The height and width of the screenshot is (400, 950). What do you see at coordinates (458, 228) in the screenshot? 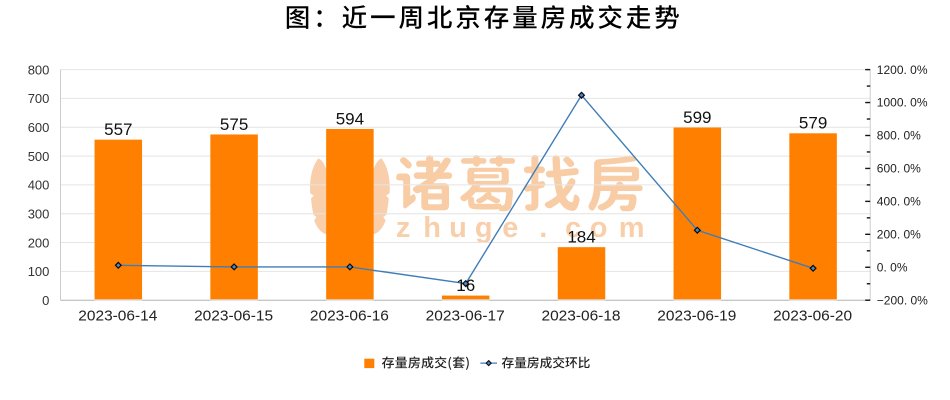
I see `svg-text: u` at bounding box center [458, 228].